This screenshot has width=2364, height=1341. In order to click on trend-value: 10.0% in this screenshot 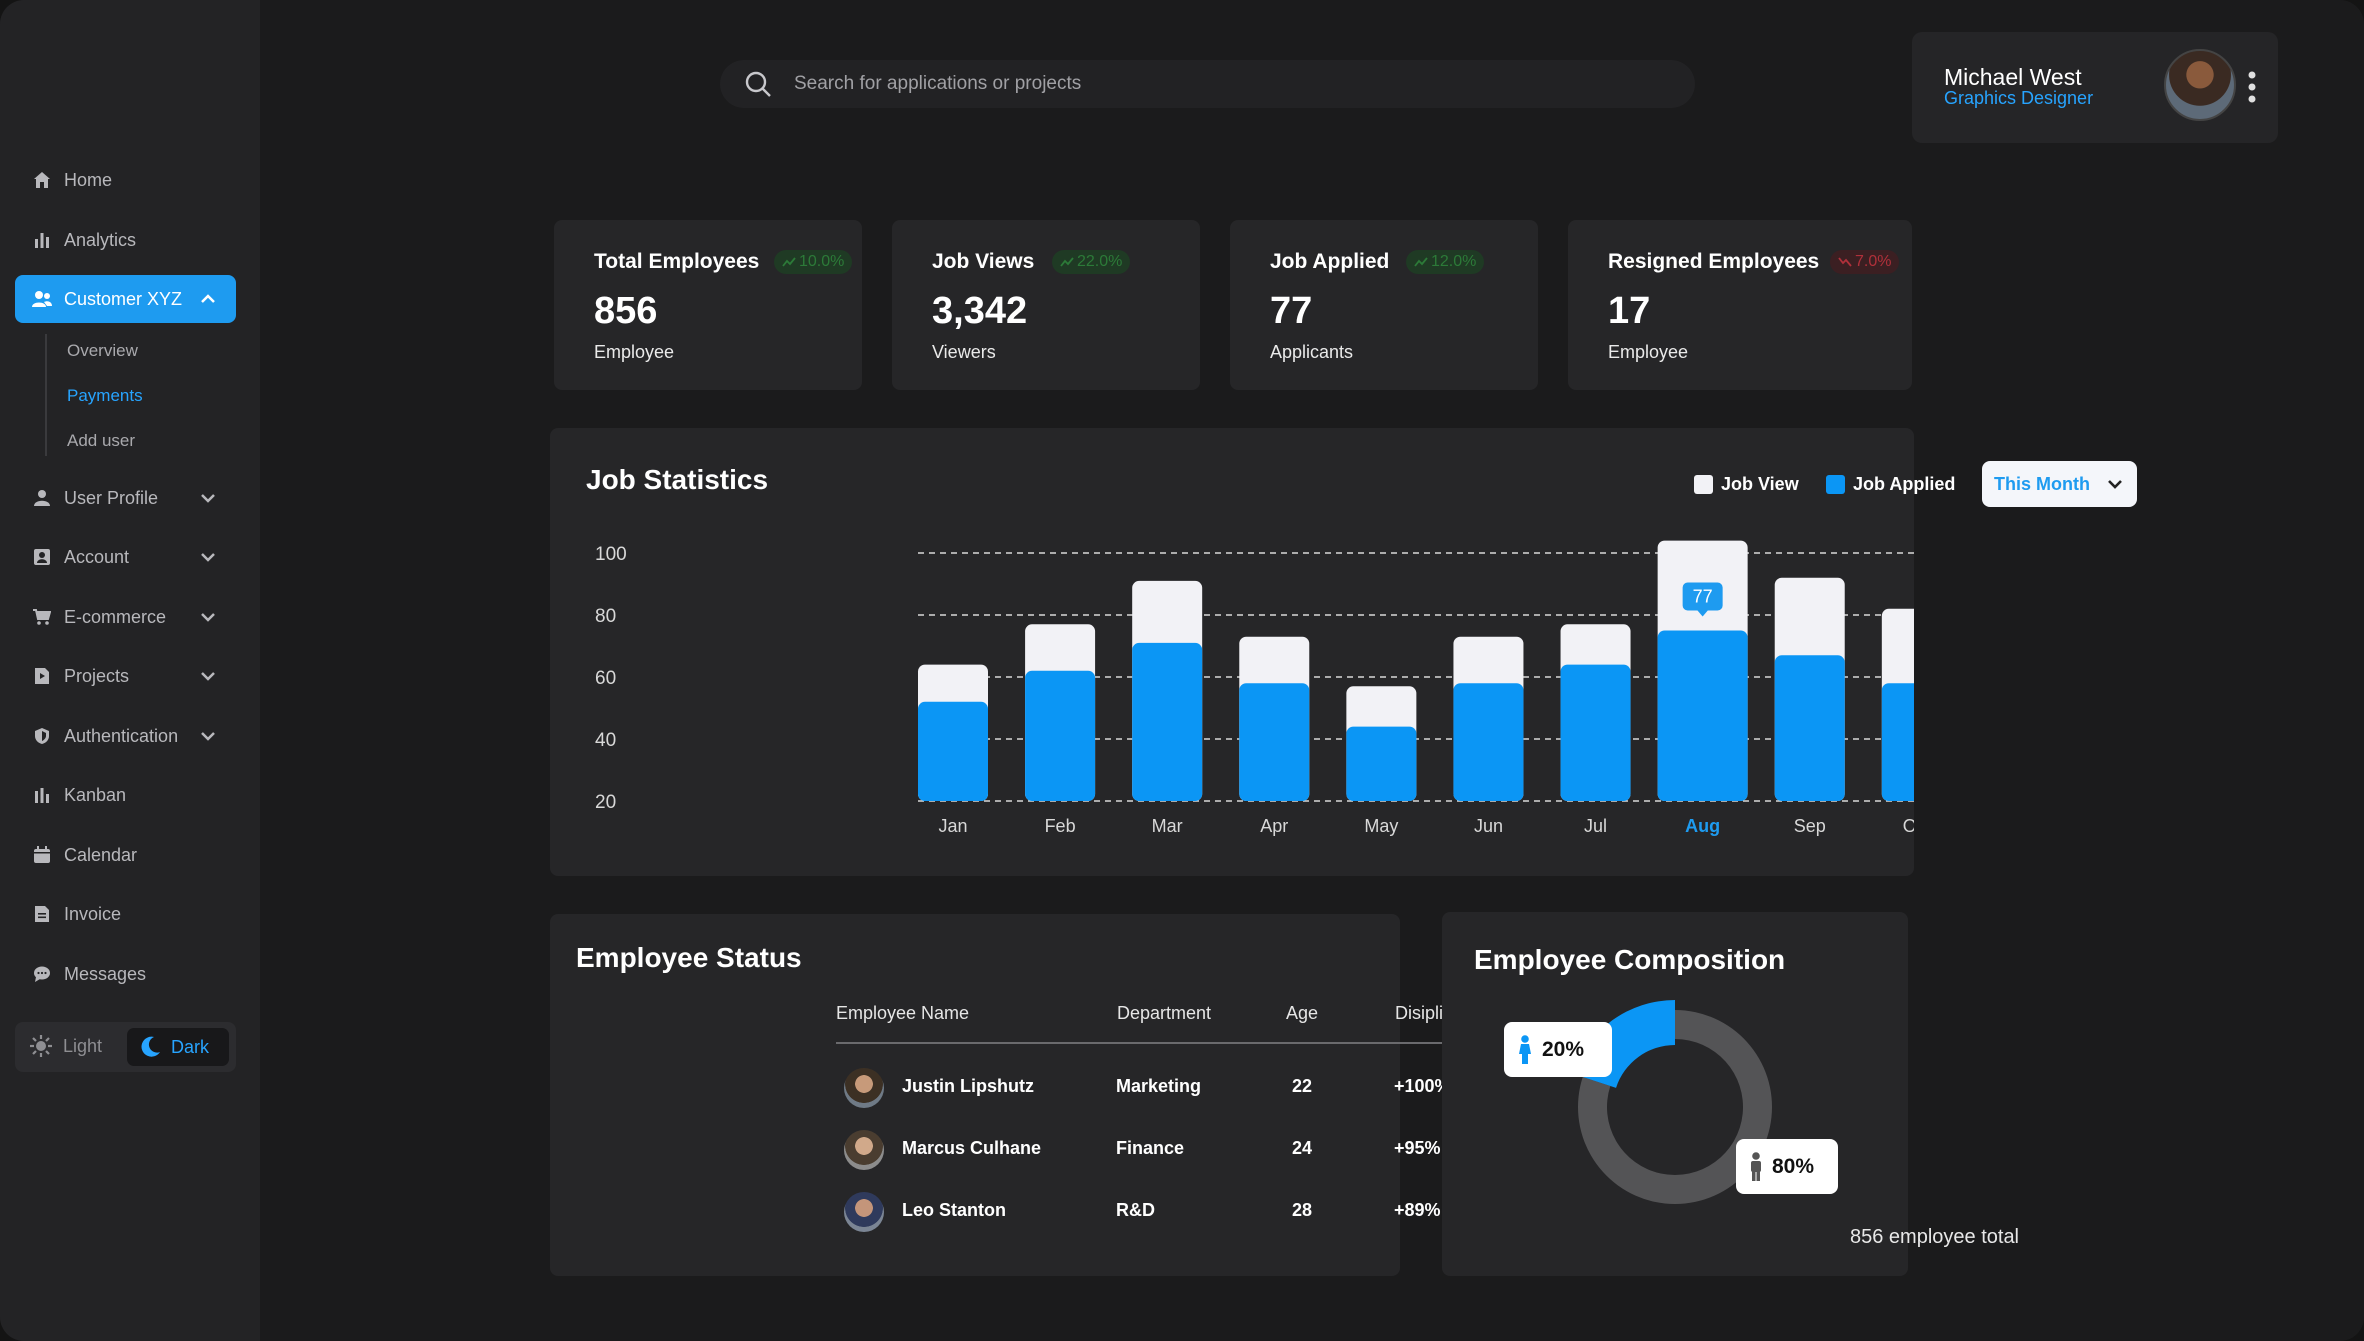, I will do `click(821, 262)`.